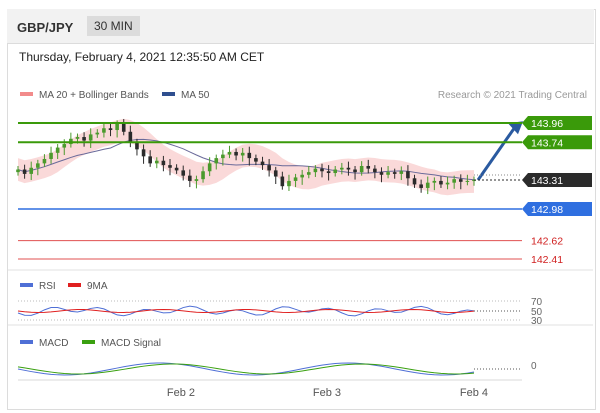 This screenshot has height=413, width=600. Describe the element at coordinates (547, 124) in the screenshot. I see `level-label-143.96: 143.96` at that location.